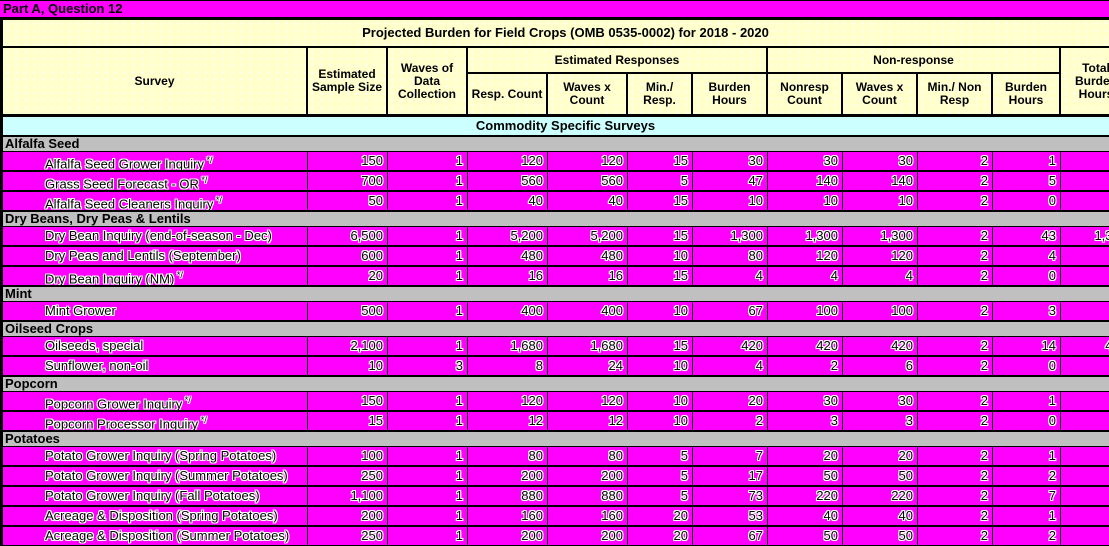 The height and width of the screenshot is (546, 1109). What do you see at coordinates (588, 421) in the screenshot?
I see `value-cell: 12` at bounding box center [588, 421].